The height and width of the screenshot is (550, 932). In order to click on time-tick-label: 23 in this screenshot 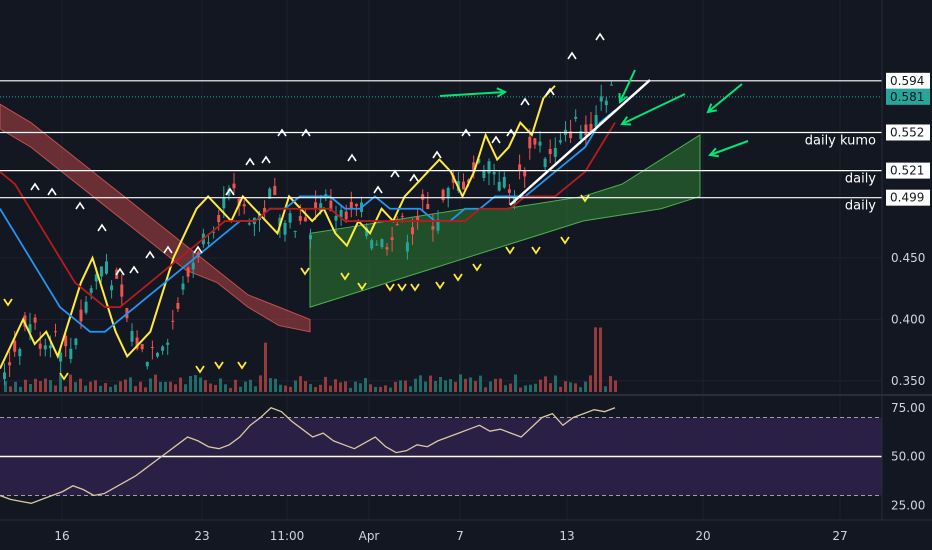, I will do `click(201, 536)`.